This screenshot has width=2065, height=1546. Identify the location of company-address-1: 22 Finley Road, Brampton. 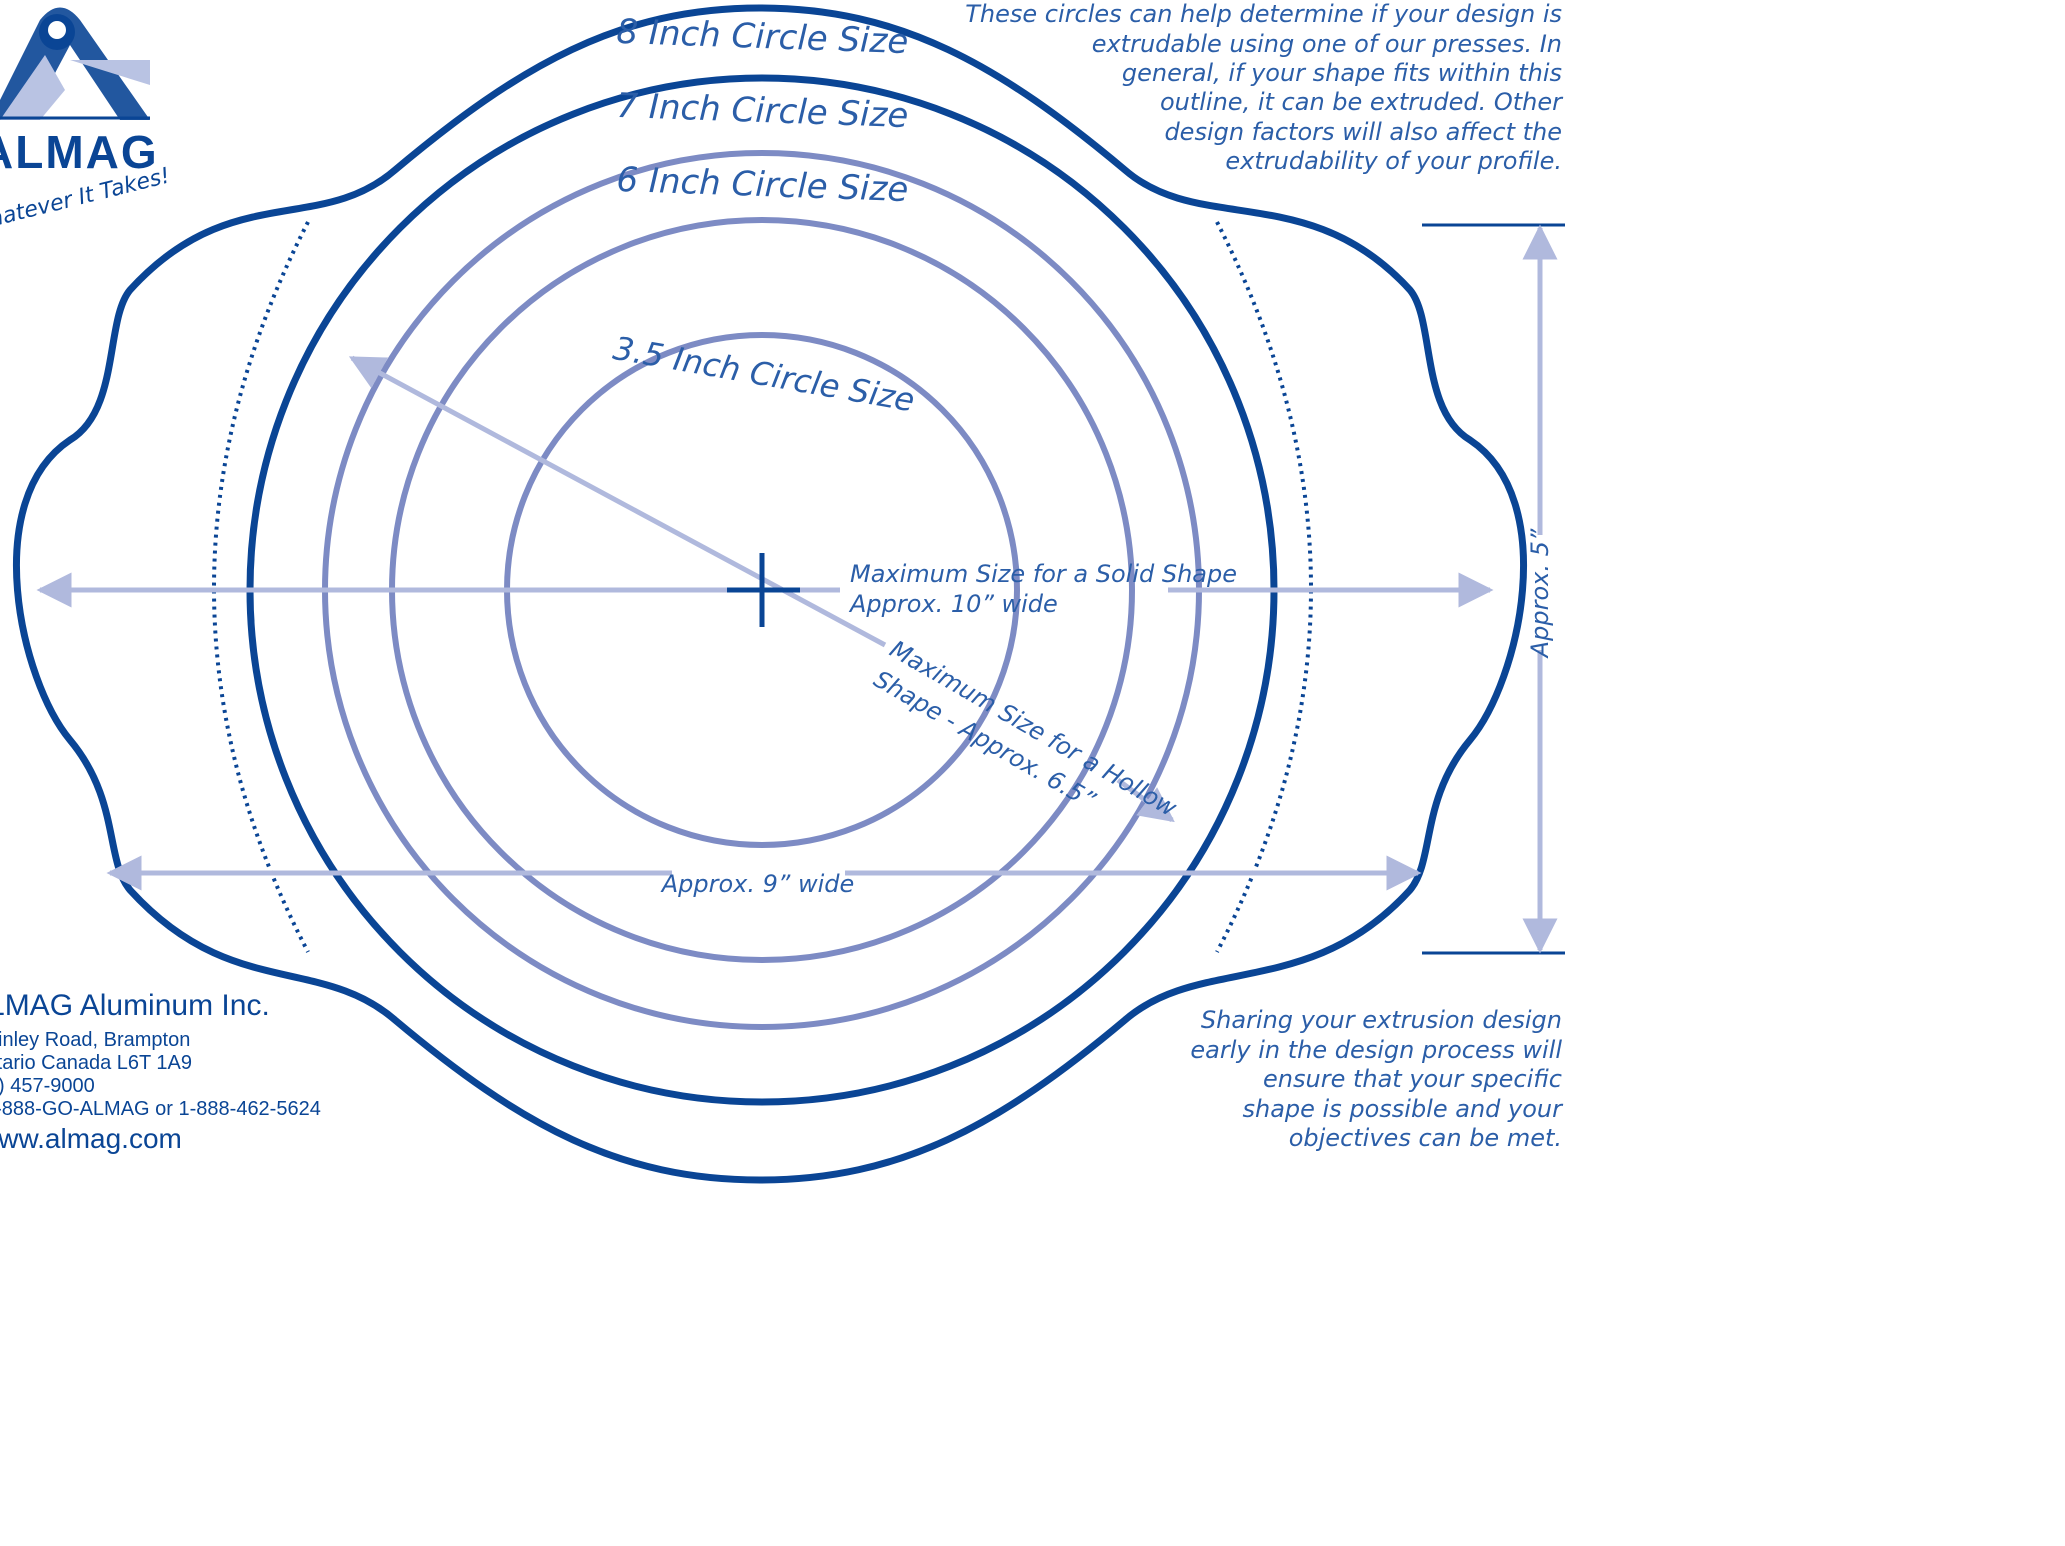
(95, 1040).